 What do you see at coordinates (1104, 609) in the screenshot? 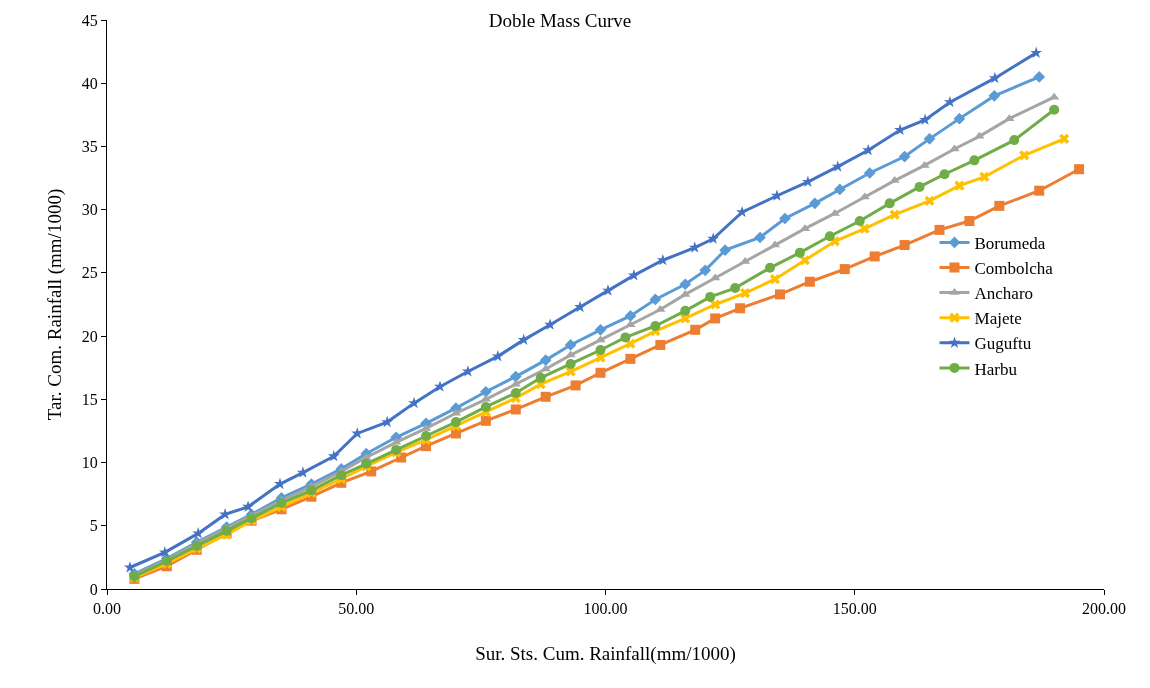
I see `x-tick-label: 200.00` at bounding box center [1104, 609].